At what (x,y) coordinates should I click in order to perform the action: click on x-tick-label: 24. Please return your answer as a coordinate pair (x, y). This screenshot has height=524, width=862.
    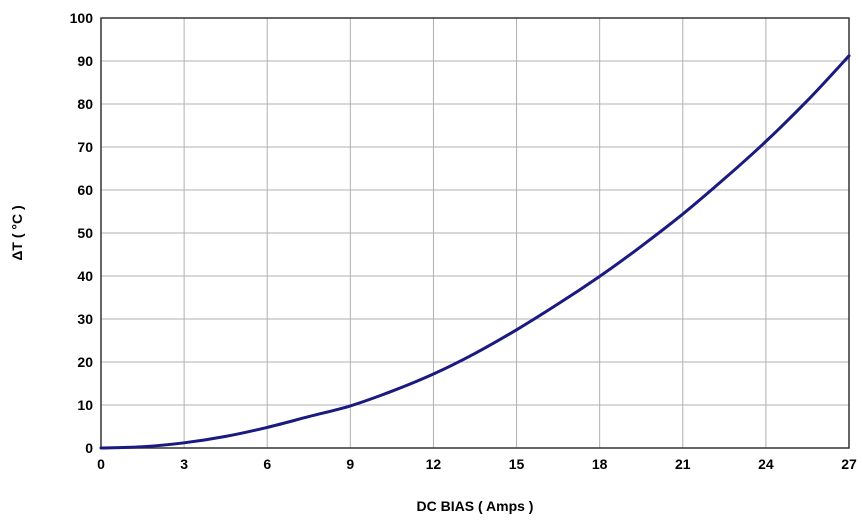
    Looking at the image, I should click on (766, 464).